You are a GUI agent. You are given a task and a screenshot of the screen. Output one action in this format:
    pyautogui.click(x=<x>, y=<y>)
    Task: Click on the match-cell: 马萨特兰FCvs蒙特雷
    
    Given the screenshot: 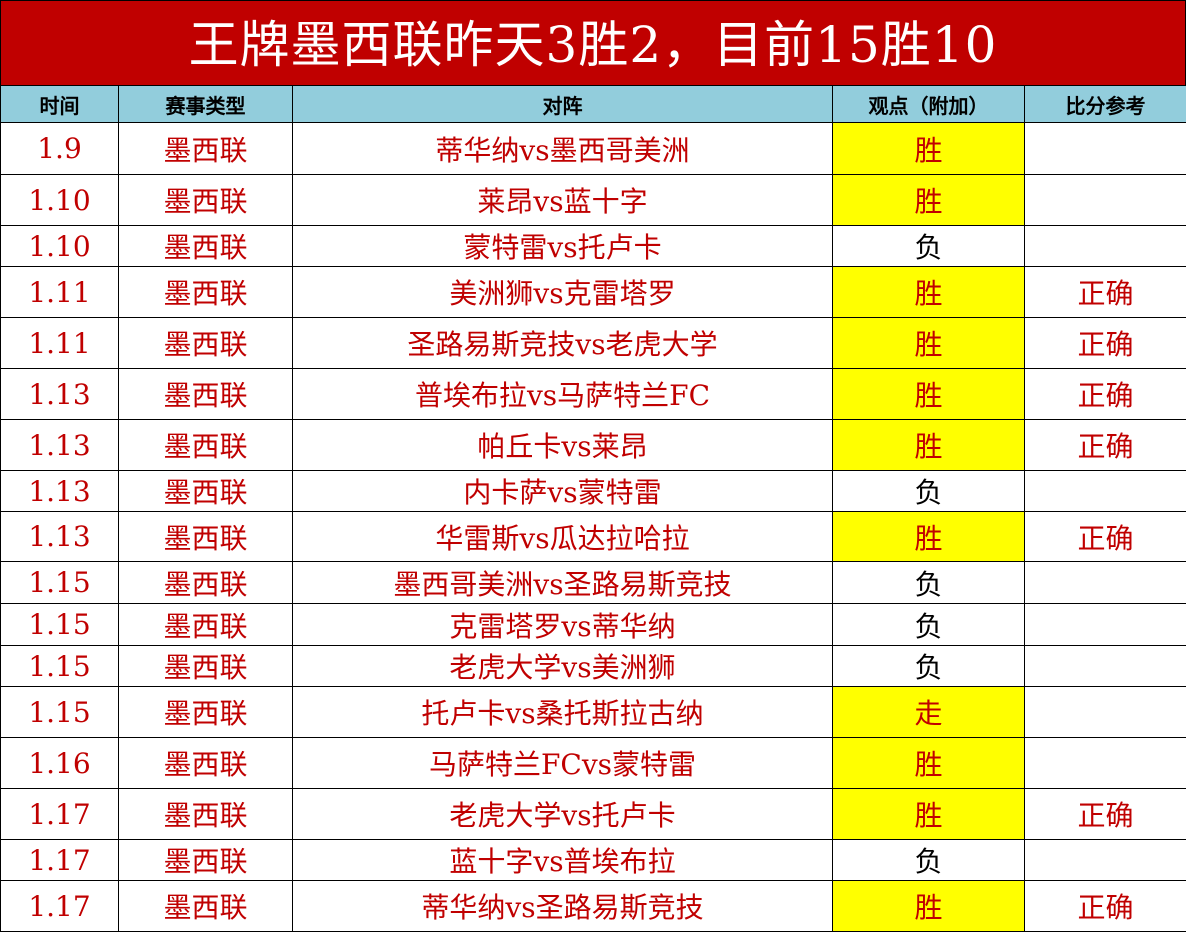 What is the action you would take?
    pyautogui.click(x=563, y=763)
    